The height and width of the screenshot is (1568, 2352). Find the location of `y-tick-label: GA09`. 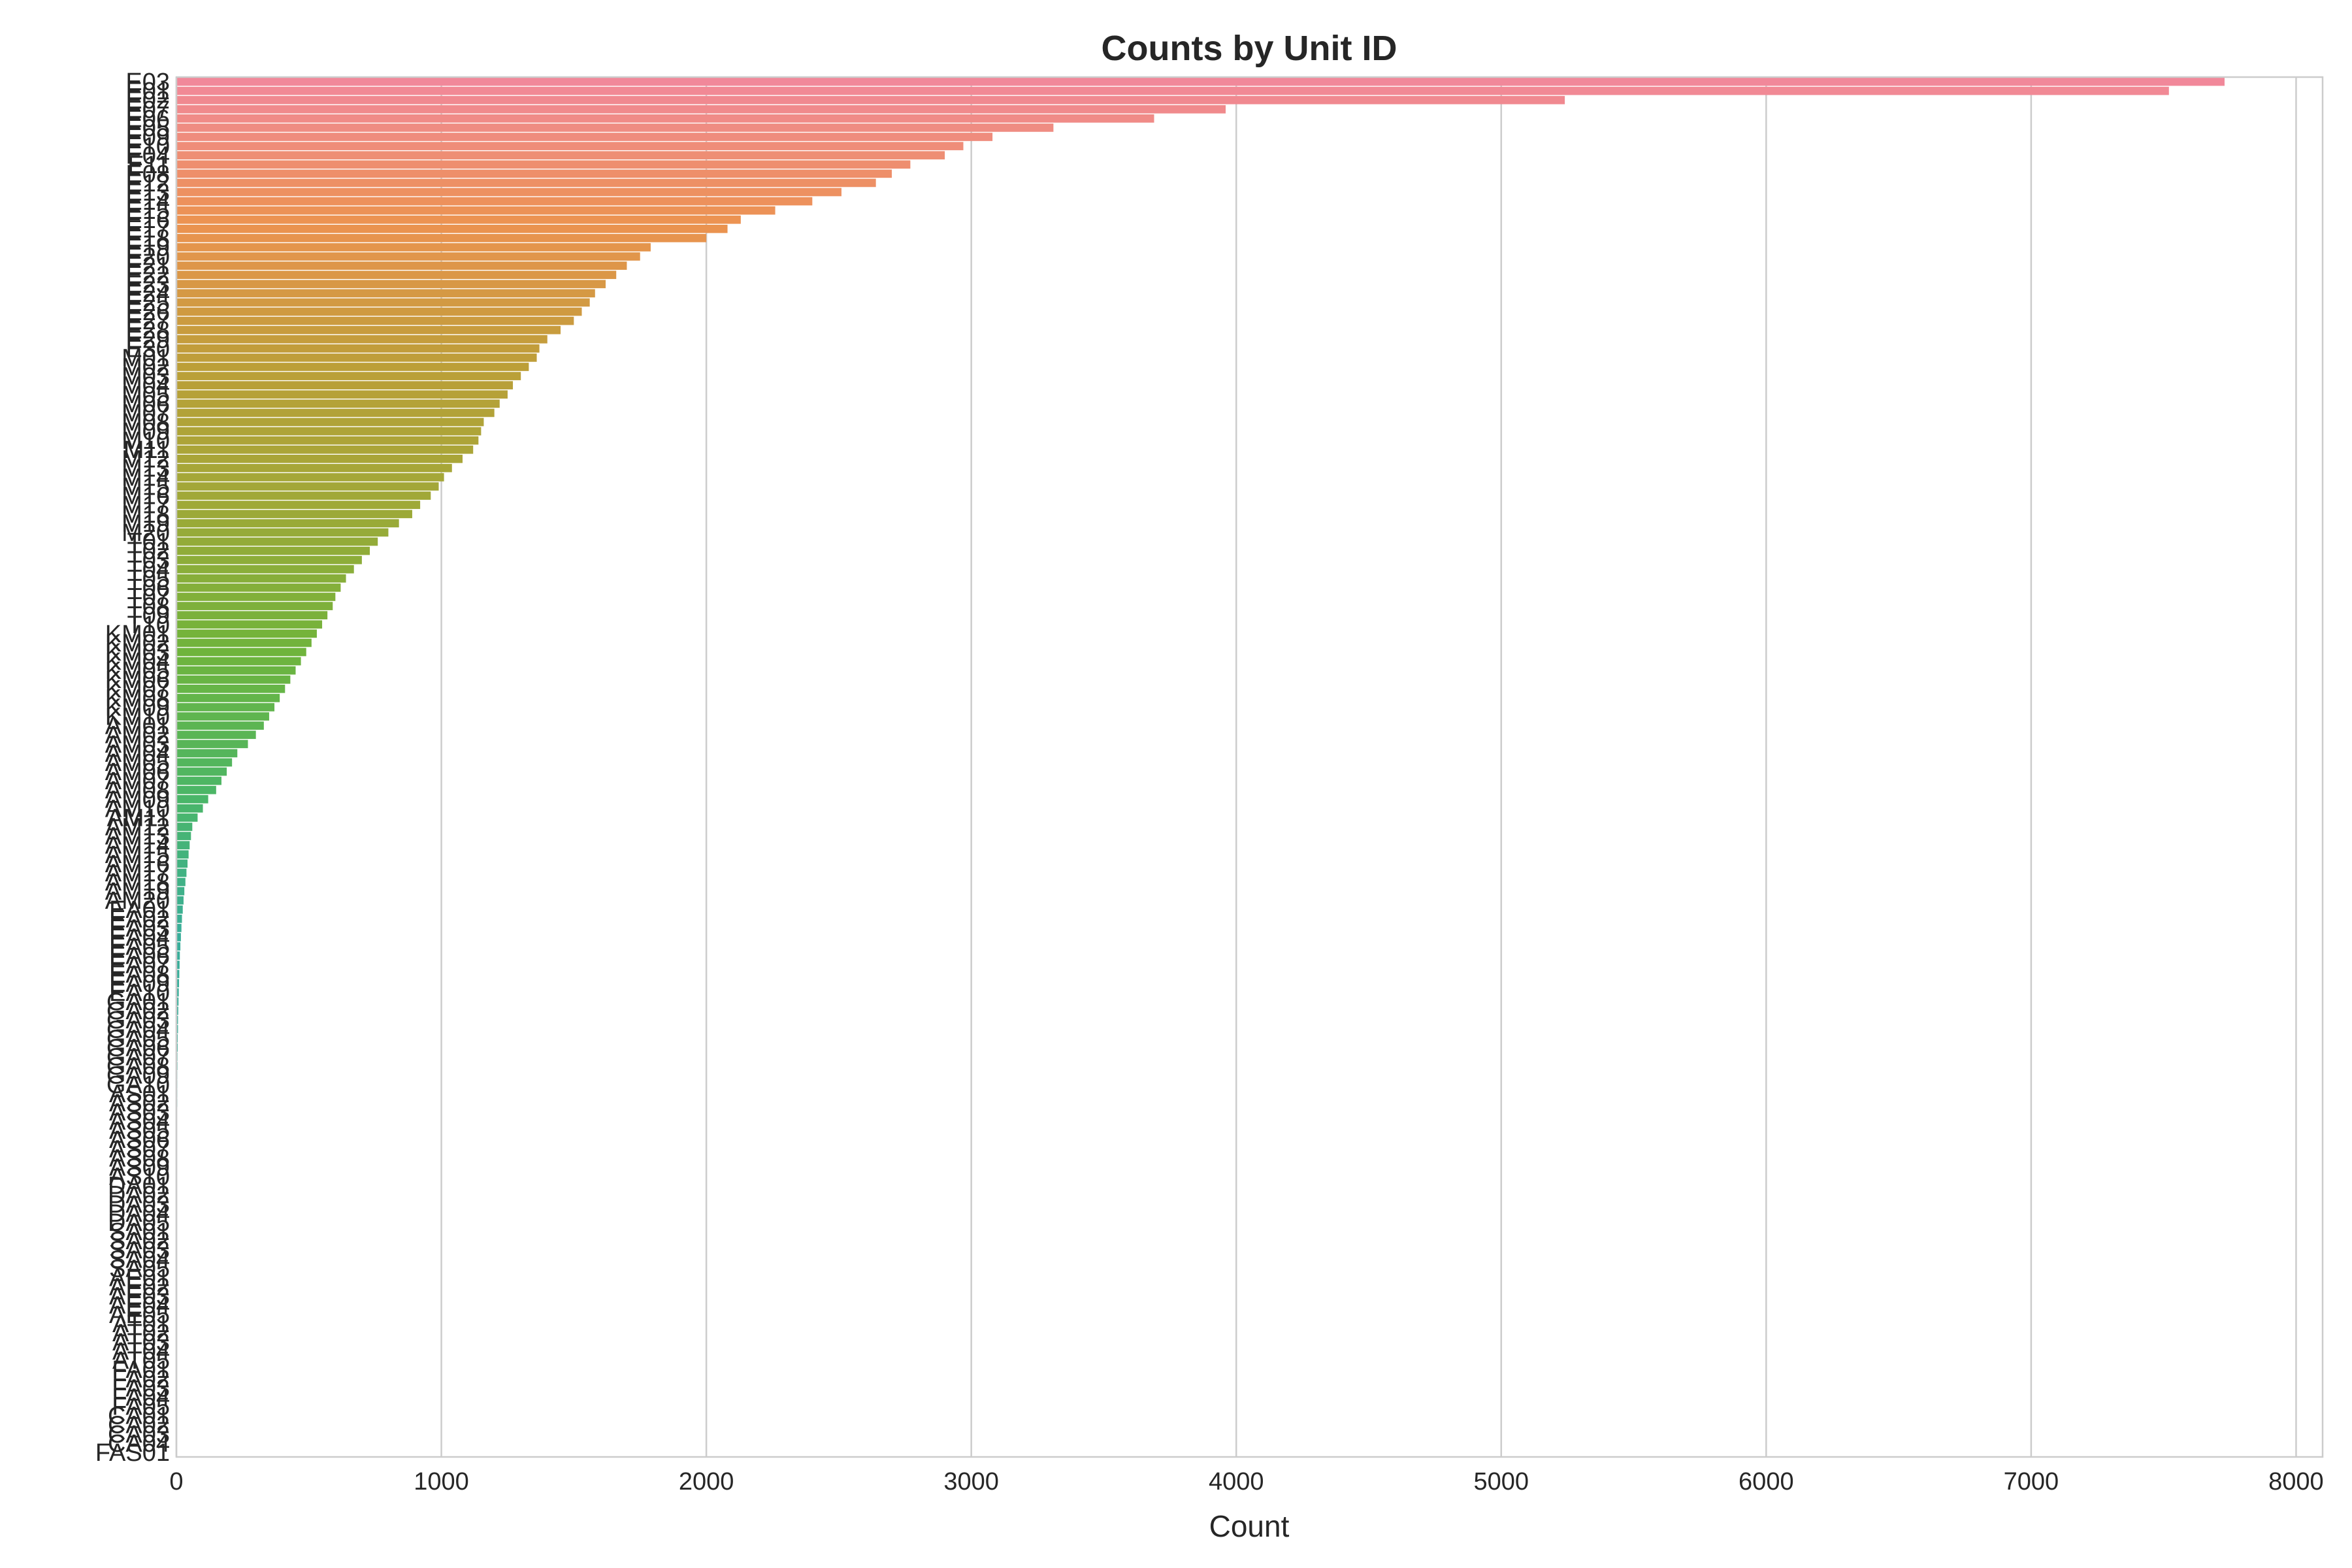

y-tick-label: GA09 is located at coordinates (138, 1076).